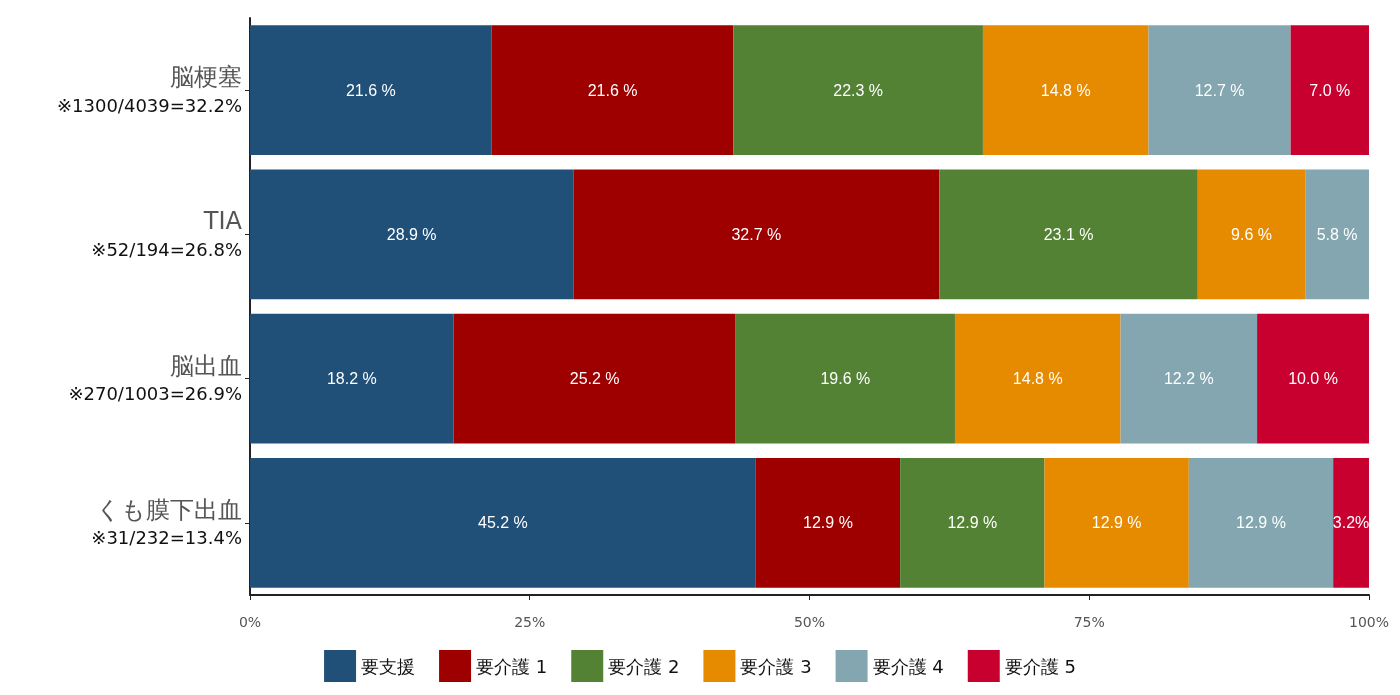  What do you see at coordinates (167, 233) in the screenshot?
I see `y-tick-label: TIA ※52/194=26.8%` at bounding box center [167, 233].